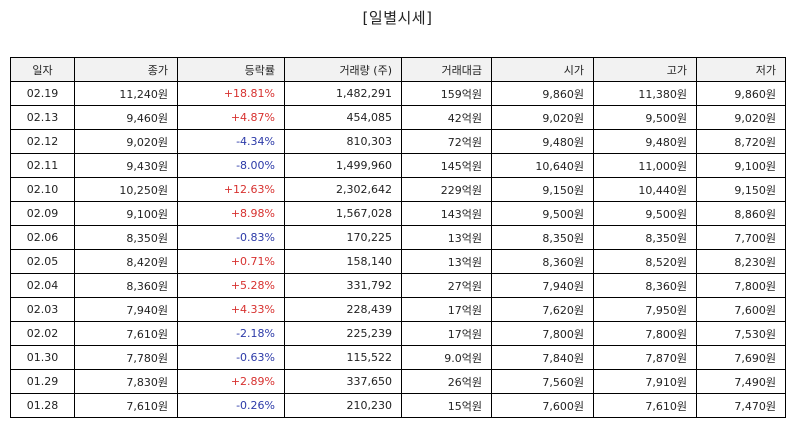 The width and height of the screenshot is (795, 425). Describe the element at coordinates (741, 357) in the screenshot. I see `cell-low: 7,690원` at that location.